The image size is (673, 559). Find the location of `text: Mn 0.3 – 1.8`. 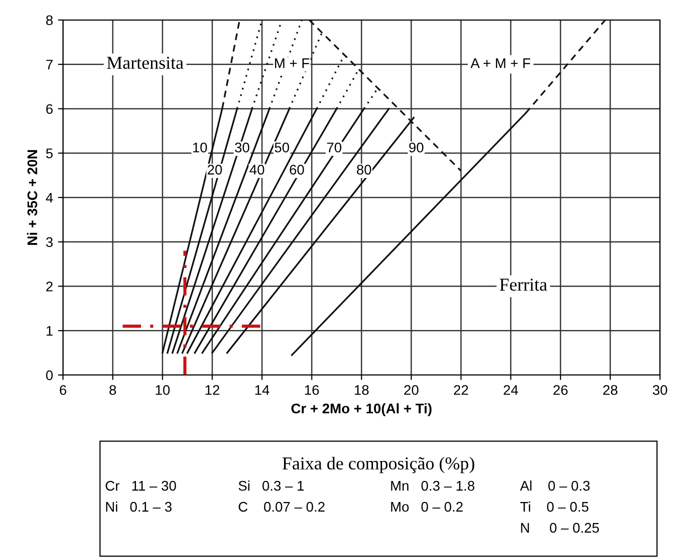

text: Mn 0.3 – 1.8 is located at coordinates (432, 485).